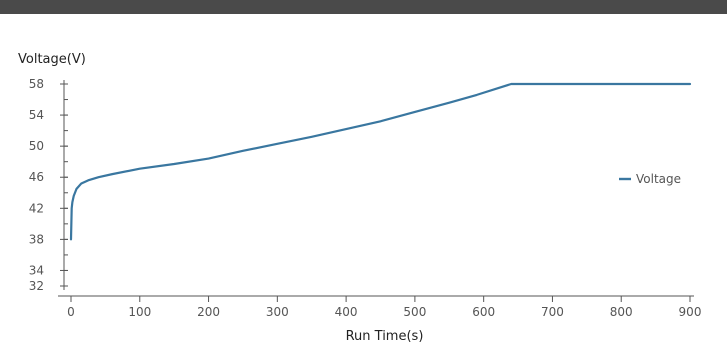 The height and width of the screenshot is (349, 727). I want to click on legend-label: Voltage, so click(658, 179).